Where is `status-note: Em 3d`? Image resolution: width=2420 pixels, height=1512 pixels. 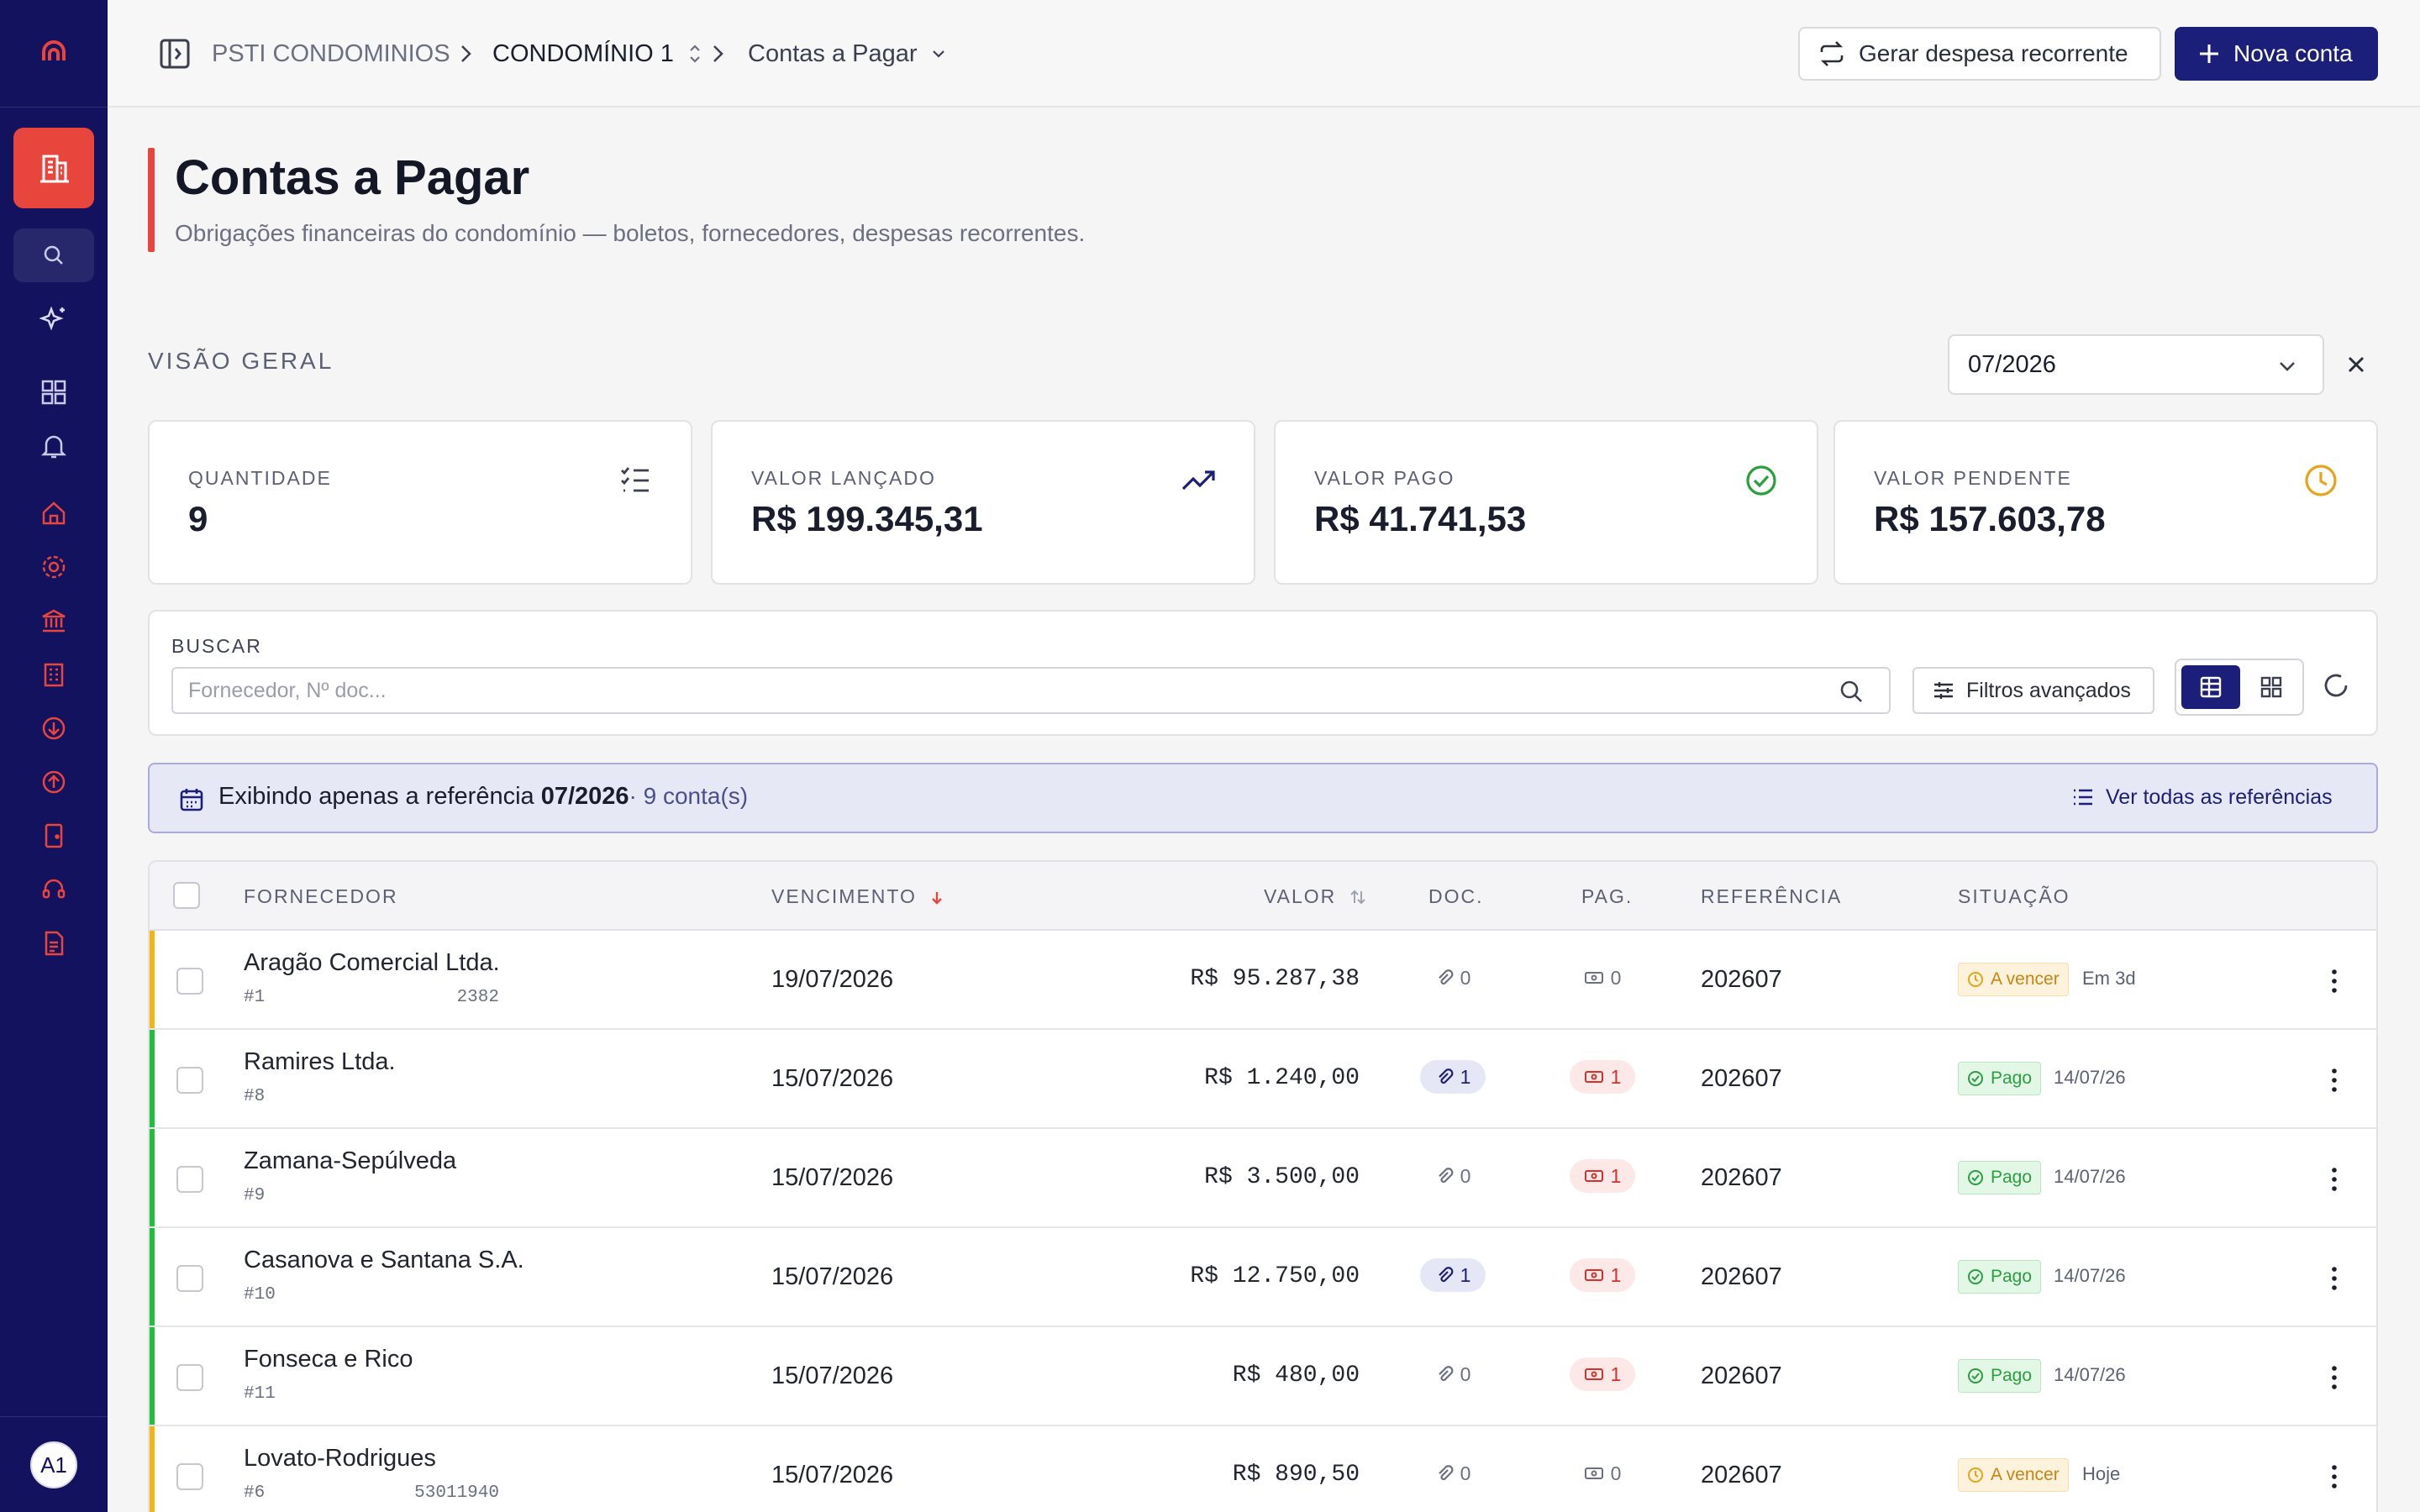 status-note: Em 3d is located at coordinates (2109, 978).